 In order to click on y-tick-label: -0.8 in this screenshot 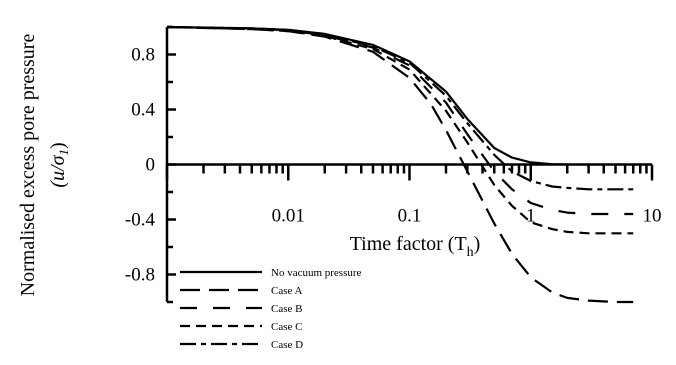, I will do `click(140, 275)`.